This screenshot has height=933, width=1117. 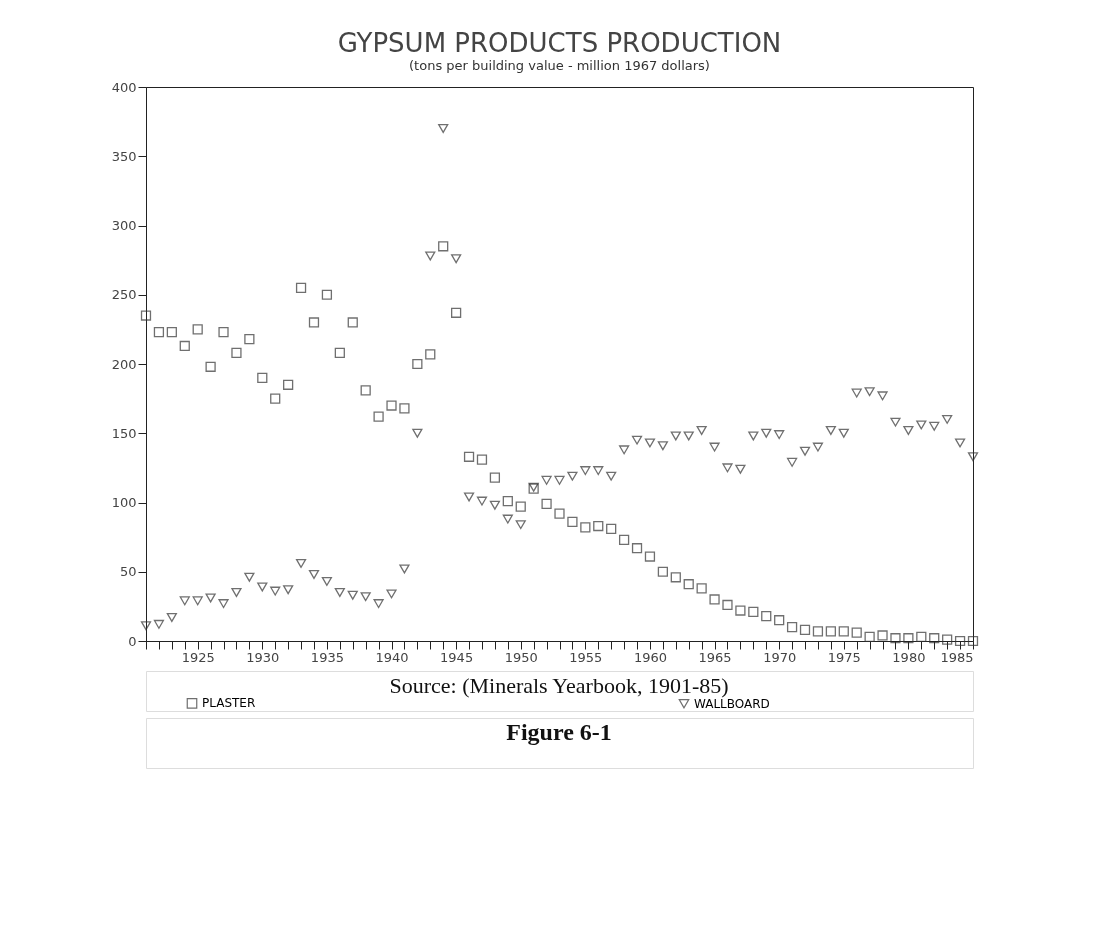 I want to click on x-tick-label: 1970, so click(x=780, y=657).